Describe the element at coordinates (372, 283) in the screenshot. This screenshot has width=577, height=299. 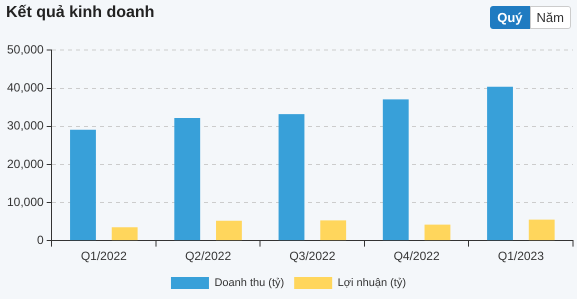
I see `legend-label: Lợi nhuận (tỷ)` at that location.